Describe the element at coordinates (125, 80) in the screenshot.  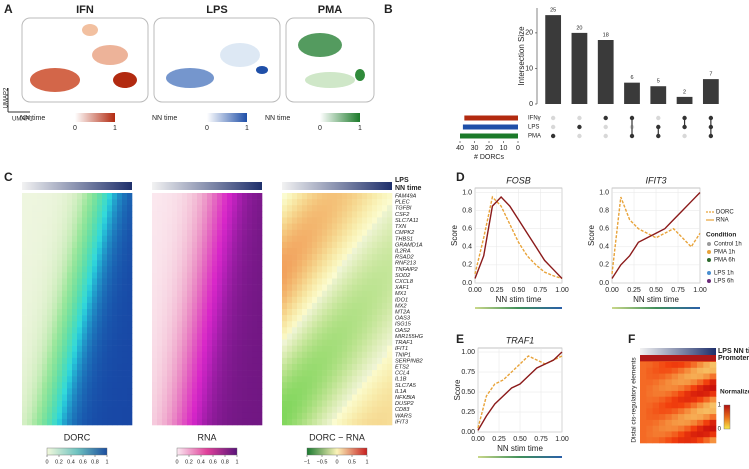
I see `umap-cluster` at that location.